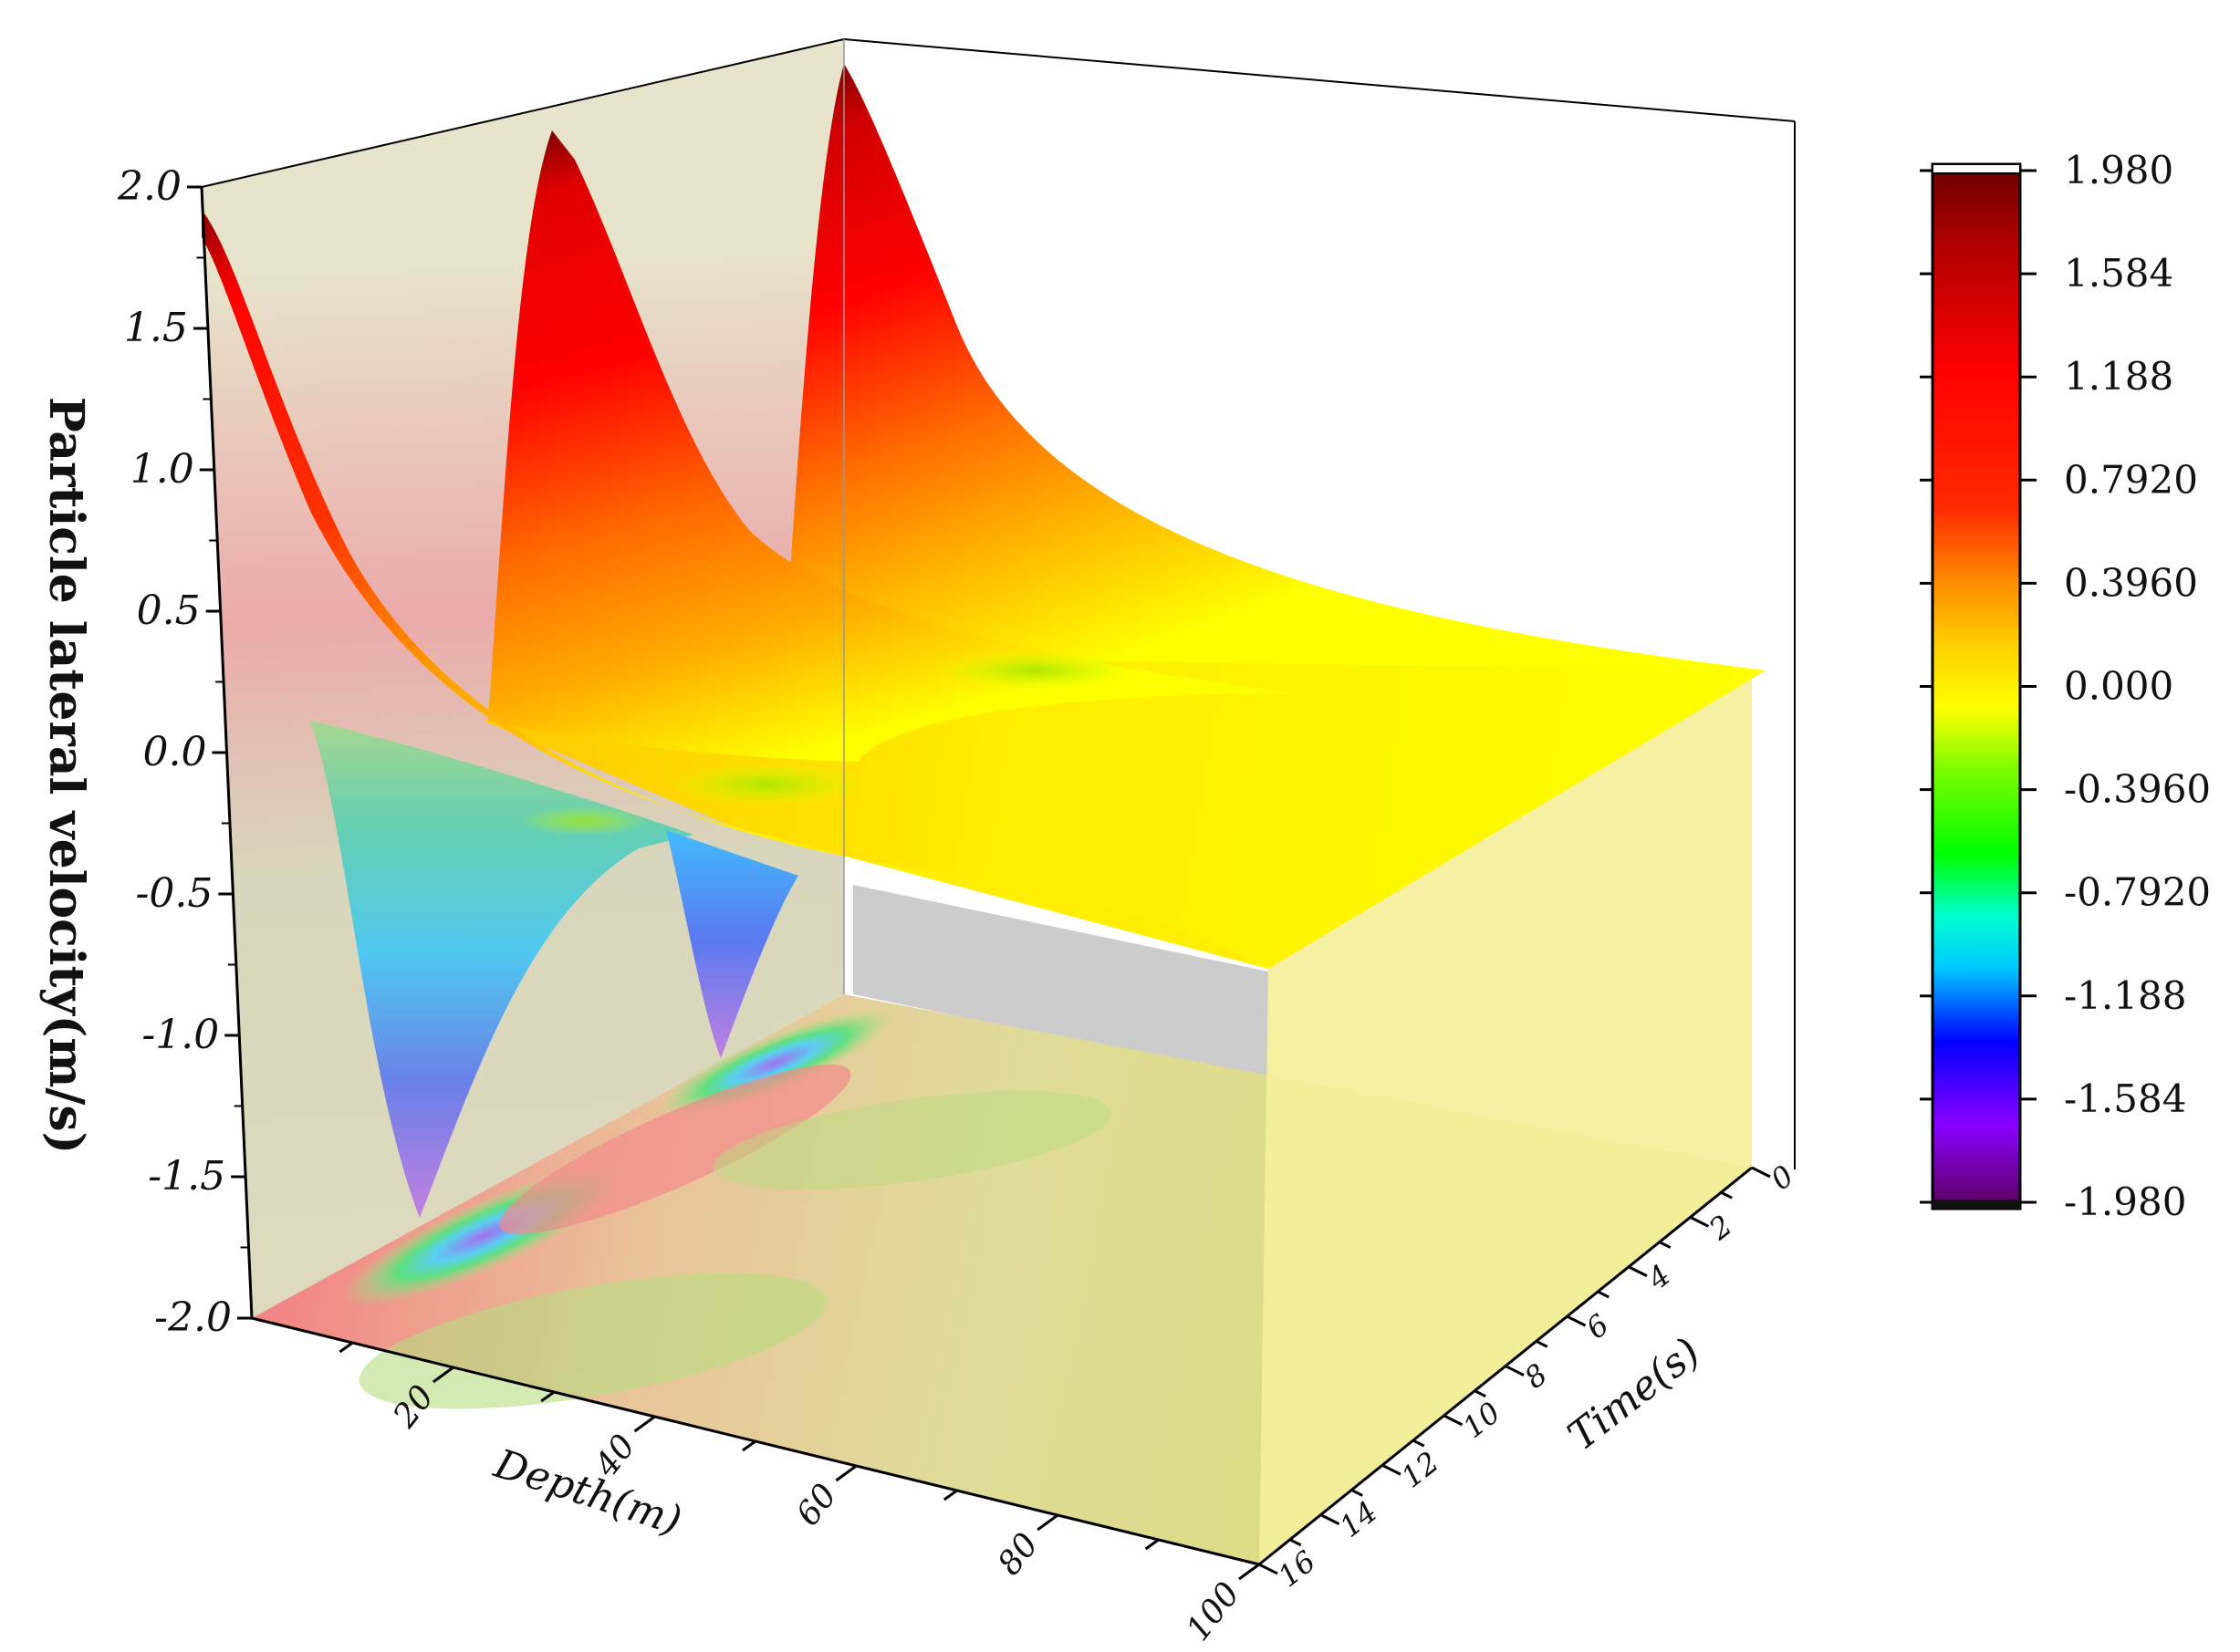 This screenshot has height=1652, width=2240. Describe the element at coordinates (1420, 1470) in the screenshot. I see `y-tick-label: 12` at that location.